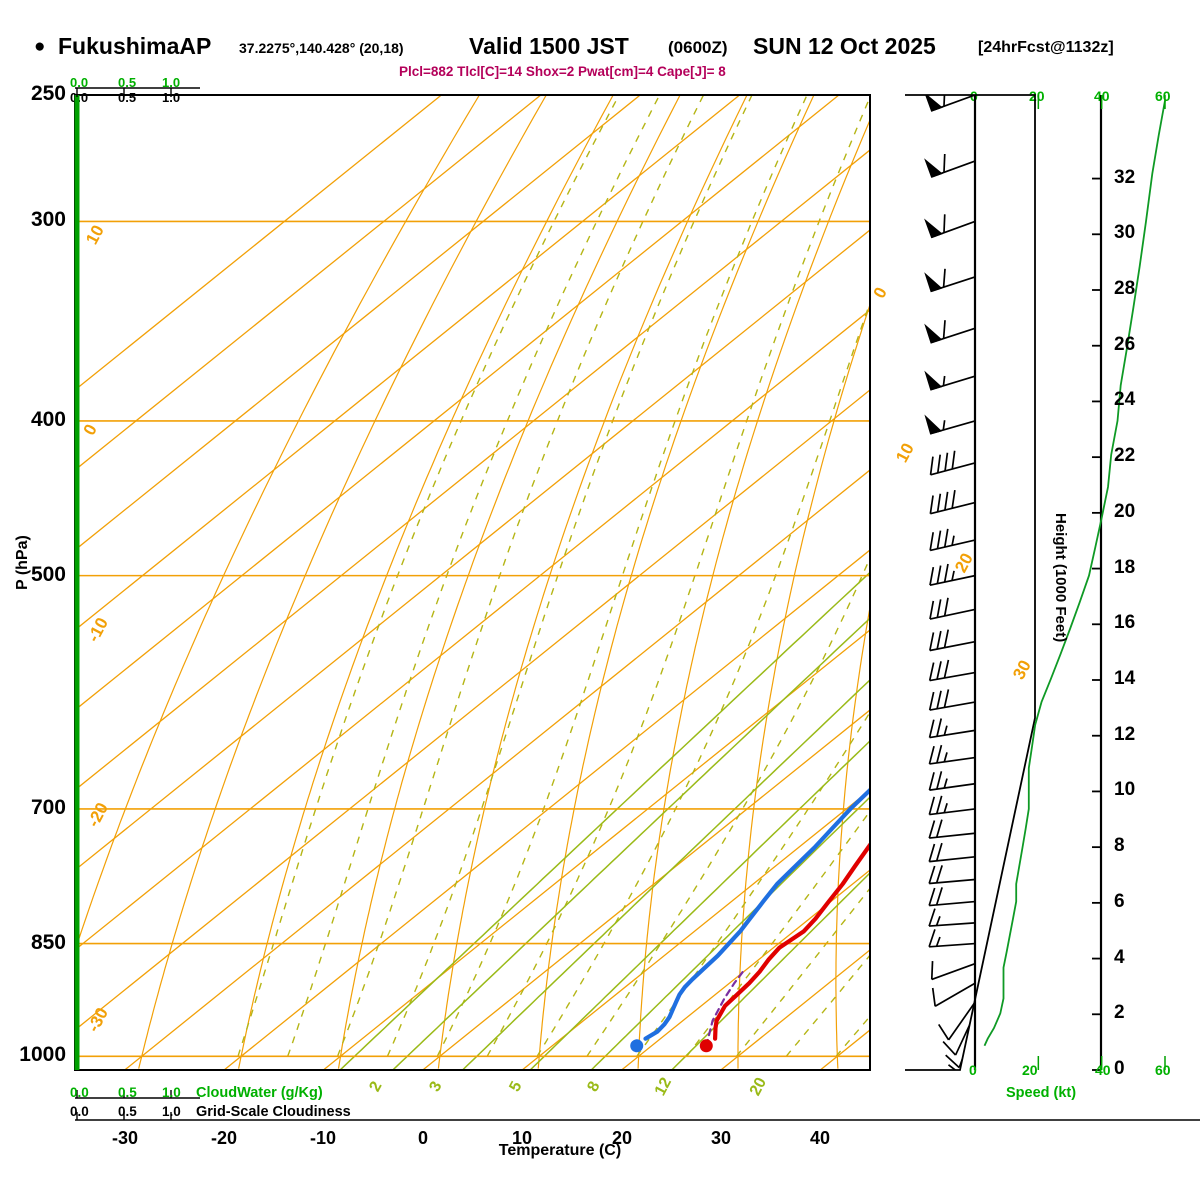  Describe the element at coordinates (124, 1138) in the screenshot. I see `temperature-tick--30: -30` at that location.